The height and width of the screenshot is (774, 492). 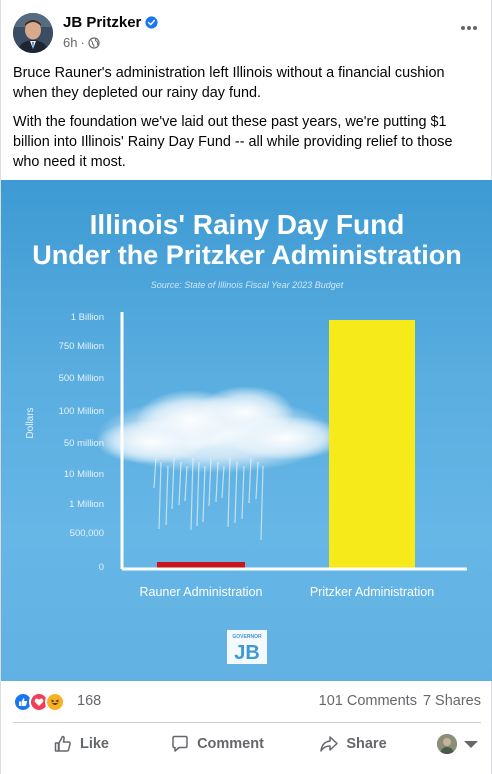 I want to click on verified-badge-icon, so click(x=151, y=22).